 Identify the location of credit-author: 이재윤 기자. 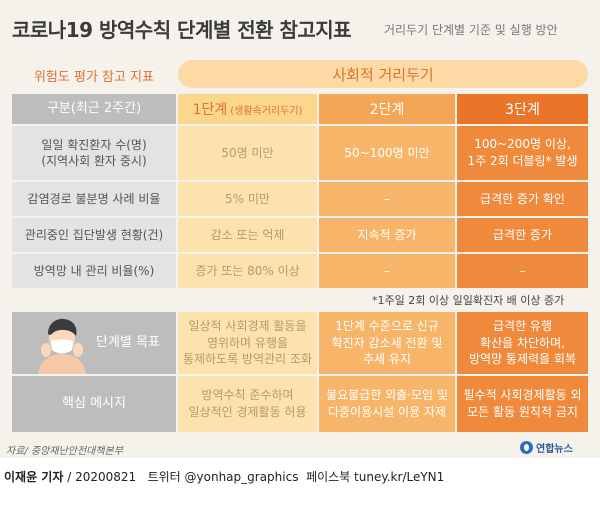
(34, 477).